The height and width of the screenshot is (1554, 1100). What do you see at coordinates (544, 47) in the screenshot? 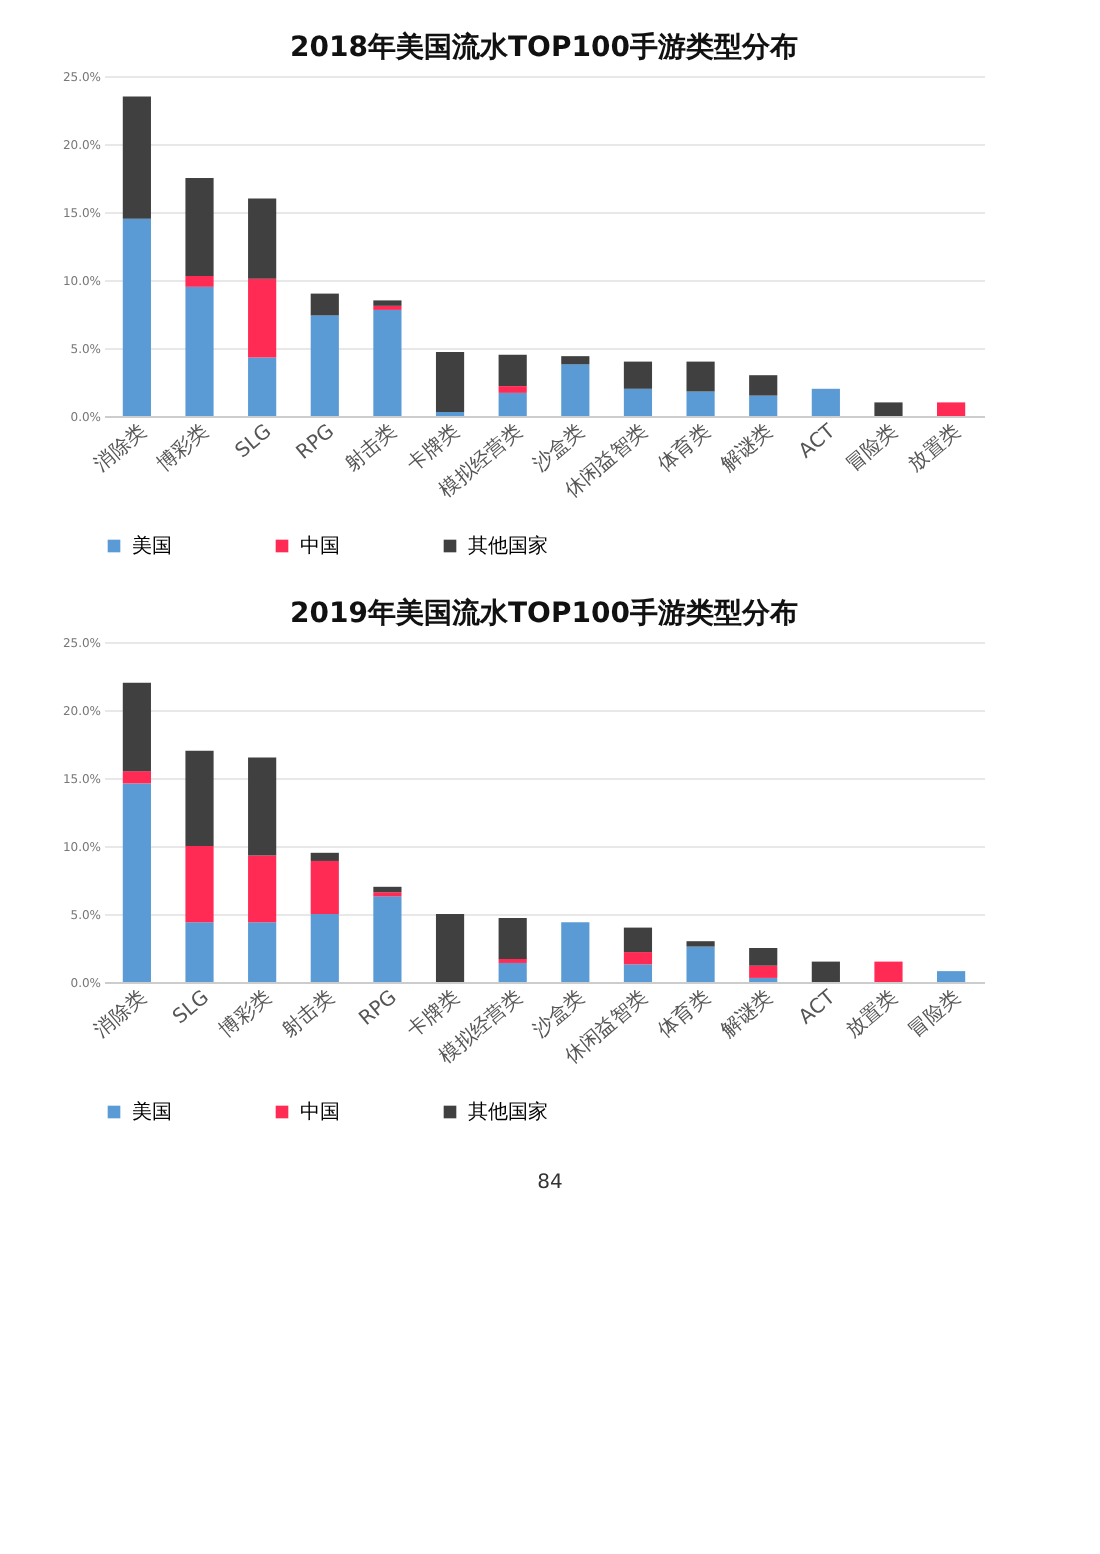
I see `chart-title: 2018年美国流水TOP100手游类型分布` at bounding box center [544, 47].